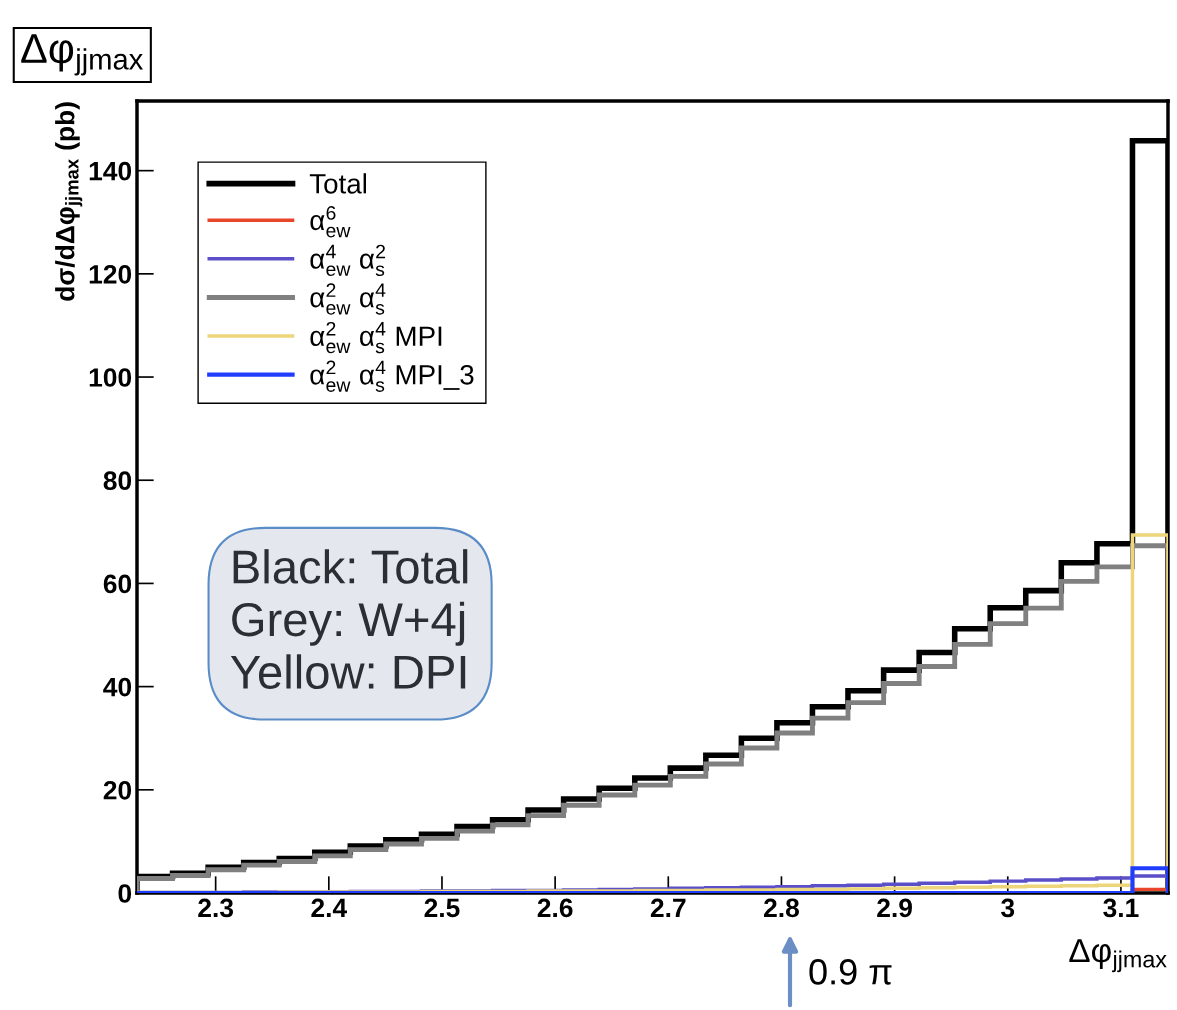 This screenshot has width=1177, height=1010. Describe the element at coordinates (125, 893) in the screenshot. I see `y-tick-label: 0` at that location.